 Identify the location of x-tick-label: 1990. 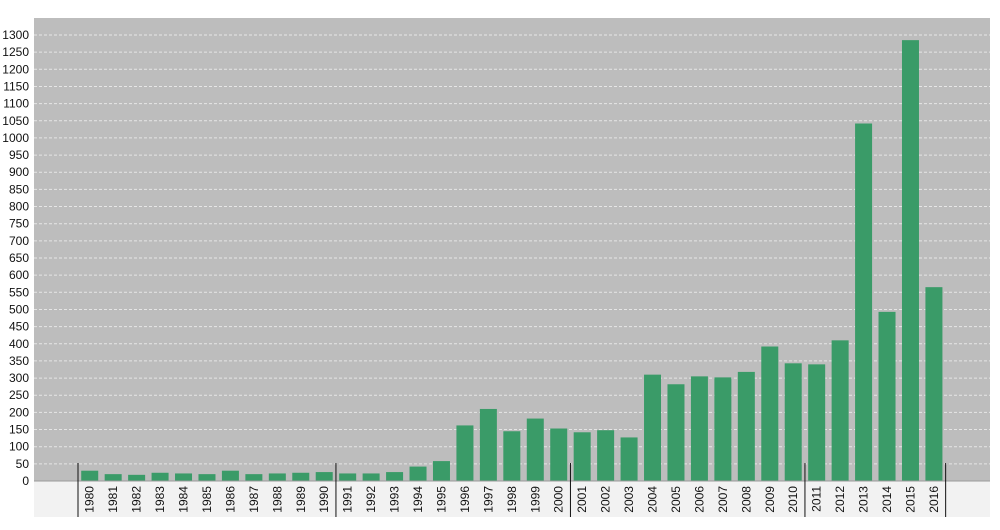
(324, 499).